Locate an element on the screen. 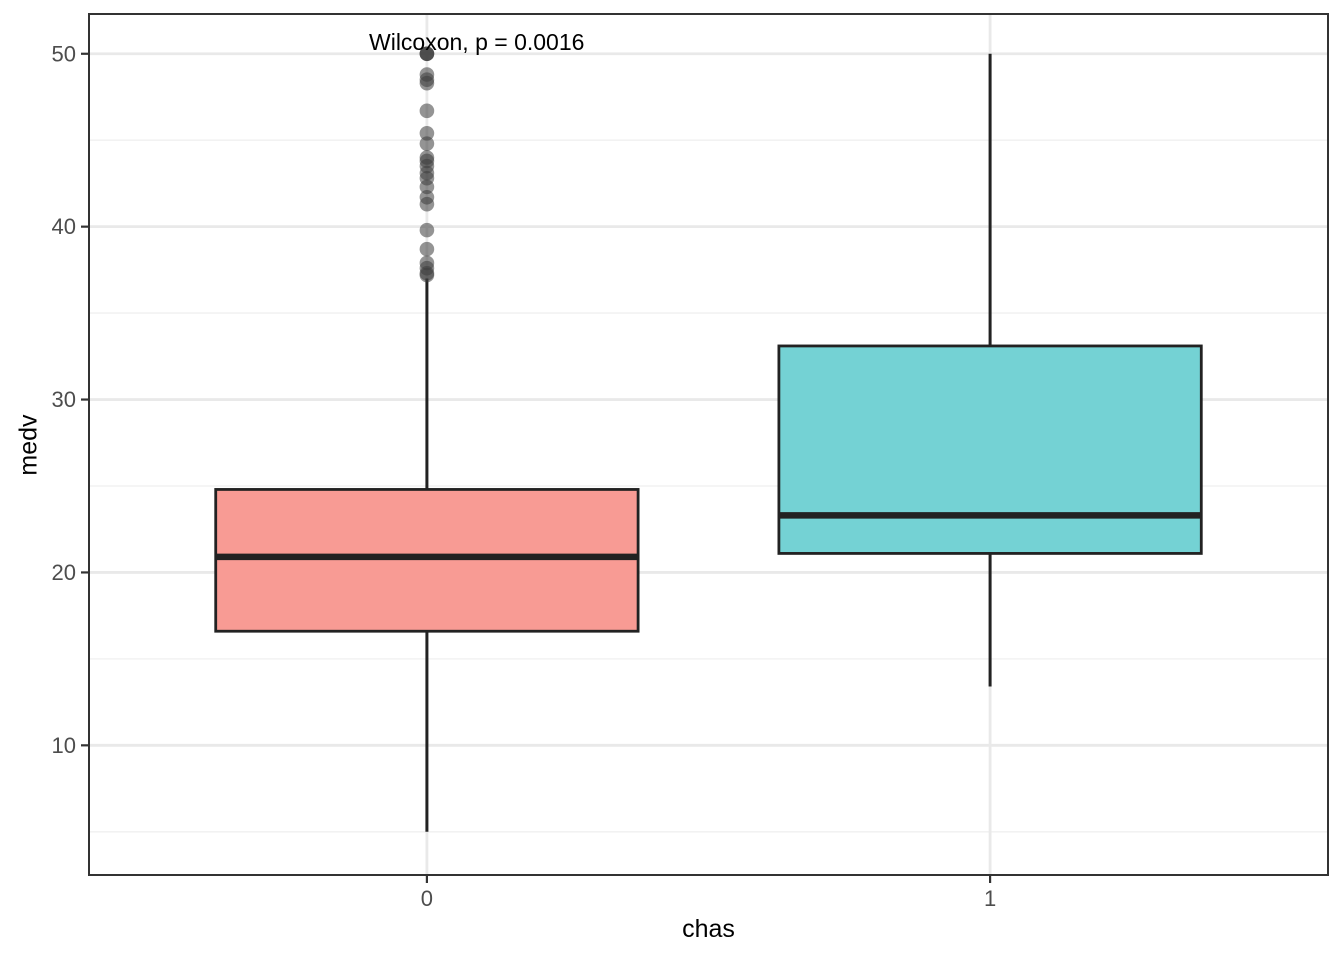  y-tick-label: 40 is located at coordinates (64, 226).